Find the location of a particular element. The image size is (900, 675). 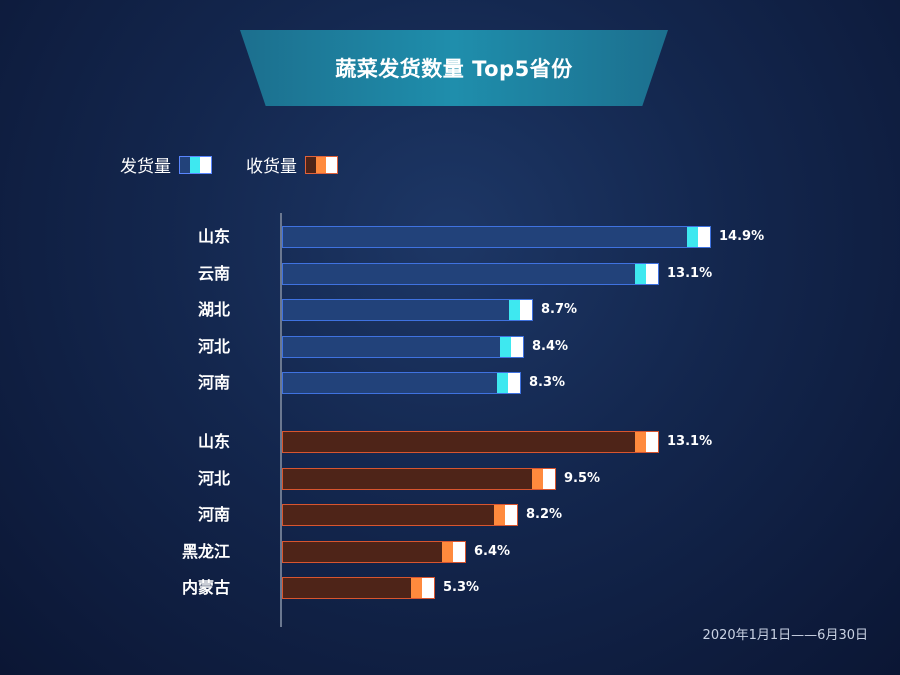

legend-item-recv: 收货量 is located at coordinates (292, 164).